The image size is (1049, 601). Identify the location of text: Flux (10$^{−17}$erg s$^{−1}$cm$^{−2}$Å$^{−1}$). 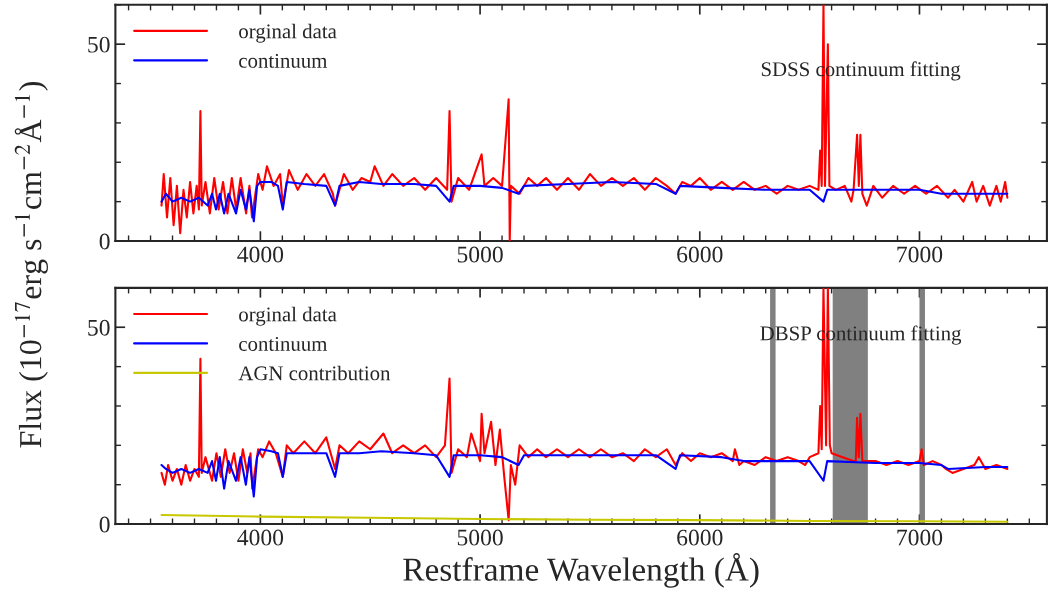
(31, 264).